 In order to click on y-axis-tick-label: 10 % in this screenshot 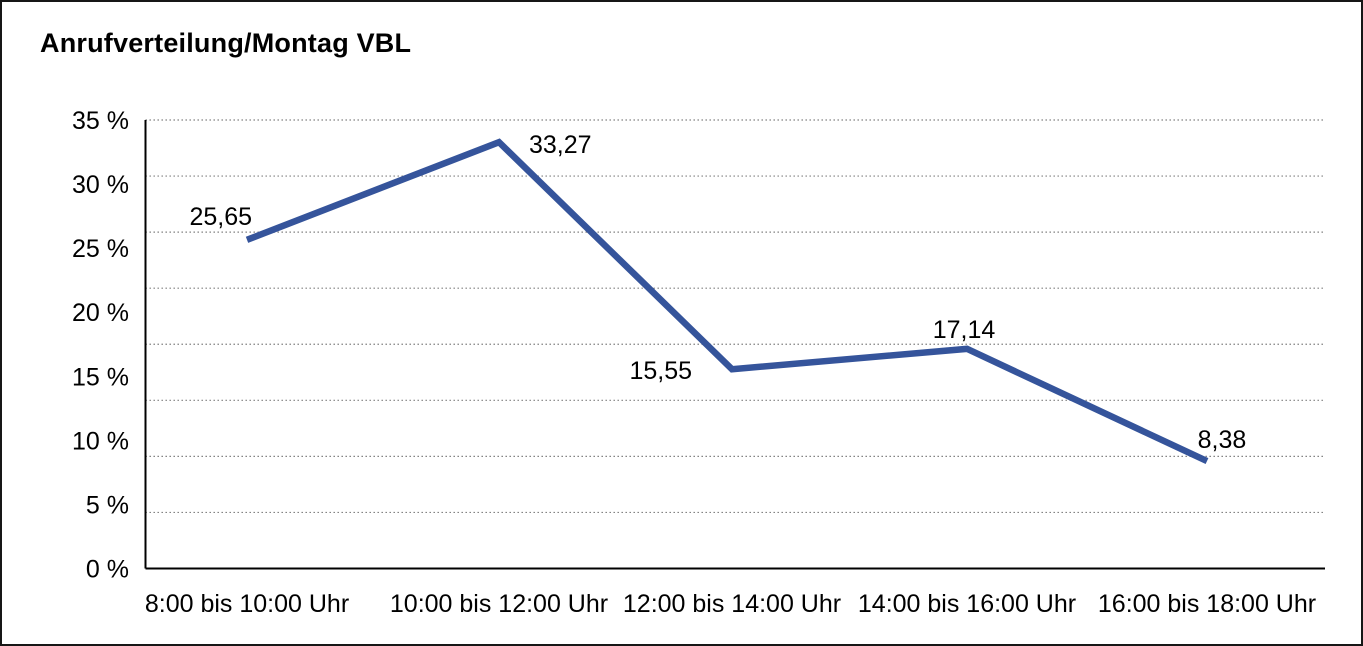, I will do `click(100, 441)`.